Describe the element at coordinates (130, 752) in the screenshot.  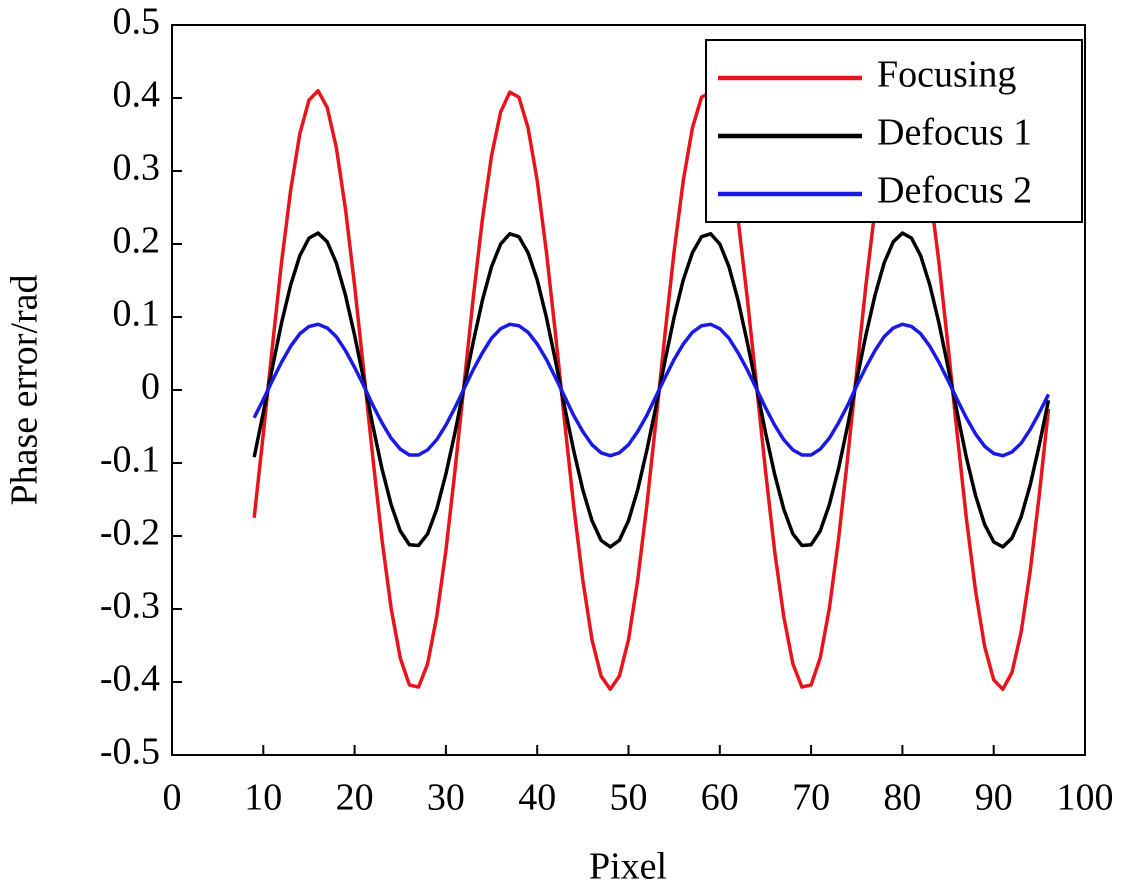
I see `y-tick-label: -0.5` at that location.